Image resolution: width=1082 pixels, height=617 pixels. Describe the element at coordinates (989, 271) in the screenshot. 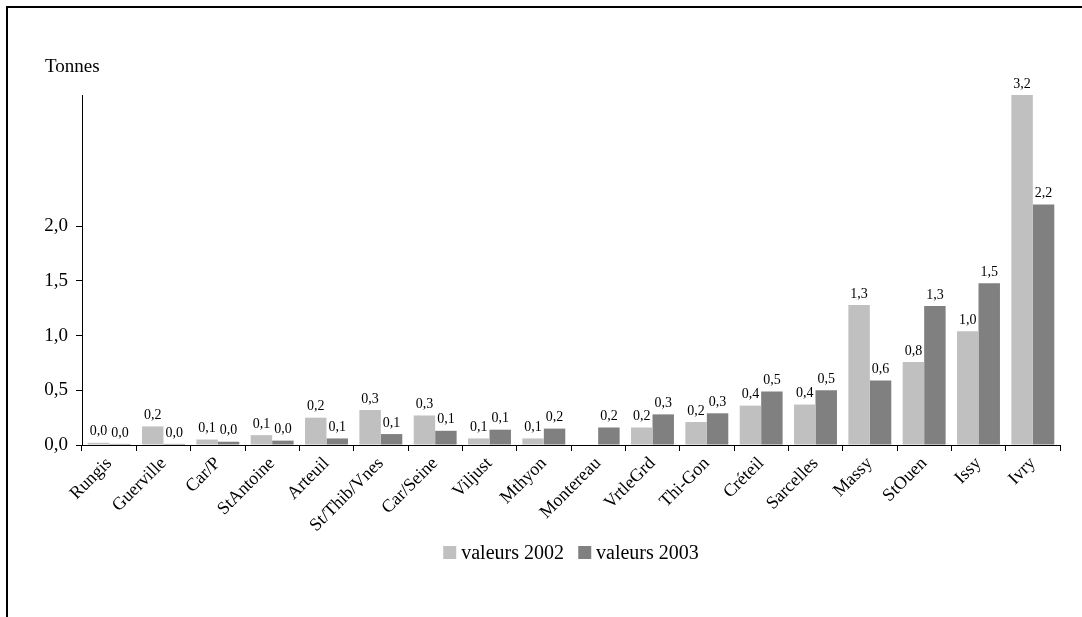

I see `data-label: 1,5` at that location.